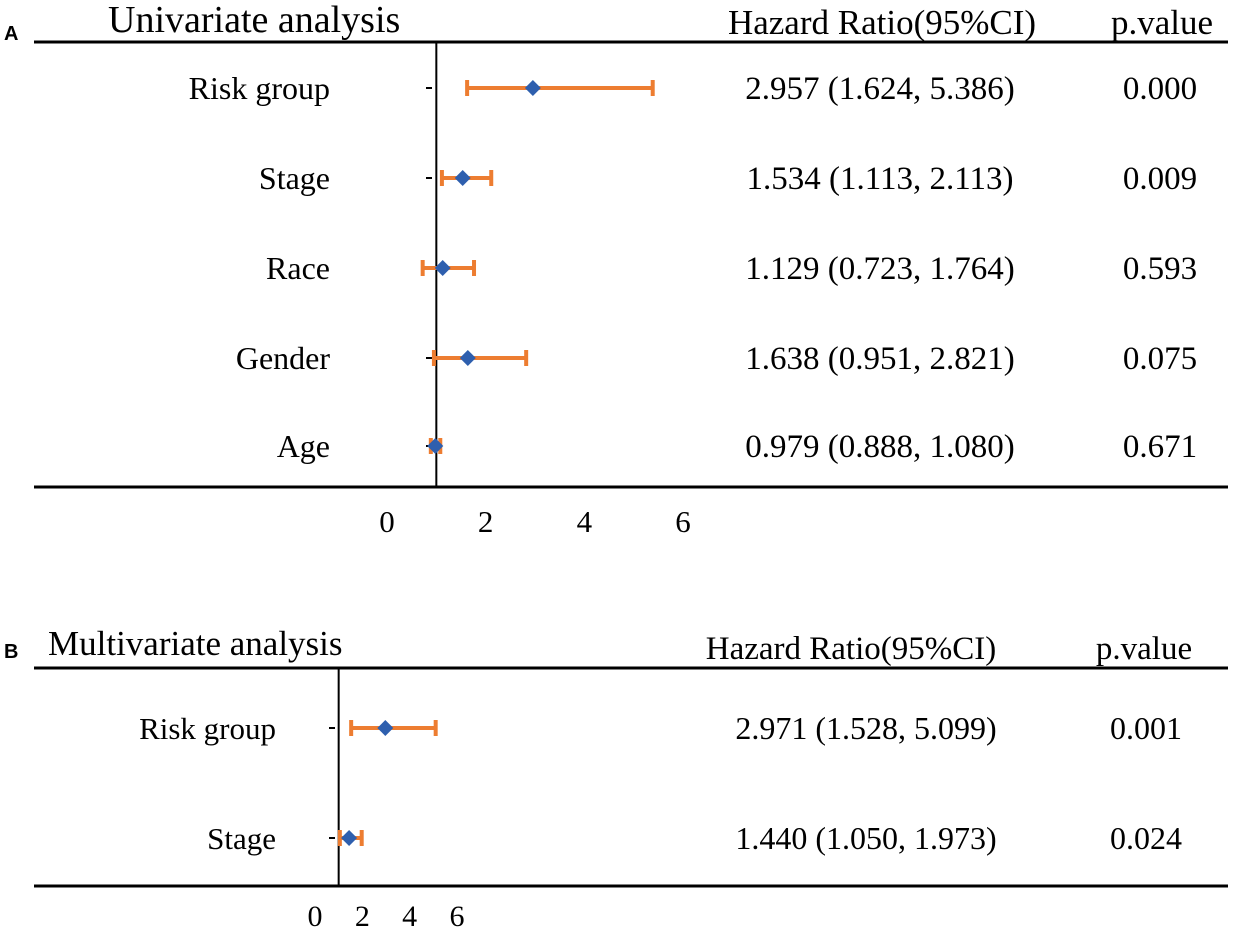 The image size is (1246, 936). Describe the element at coordinates (865, 838) in the screenshot. I see `hazard-ratio-ci-value: 1.440 (1.050, 1.973)` at that location.